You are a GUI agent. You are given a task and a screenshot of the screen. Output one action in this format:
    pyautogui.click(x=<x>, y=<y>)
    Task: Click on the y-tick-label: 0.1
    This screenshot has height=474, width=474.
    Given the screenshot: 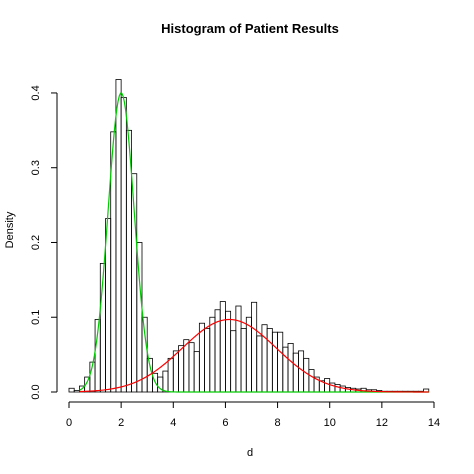 What is the action you would take?
    pyautogui.click(x=36, y=317)
    